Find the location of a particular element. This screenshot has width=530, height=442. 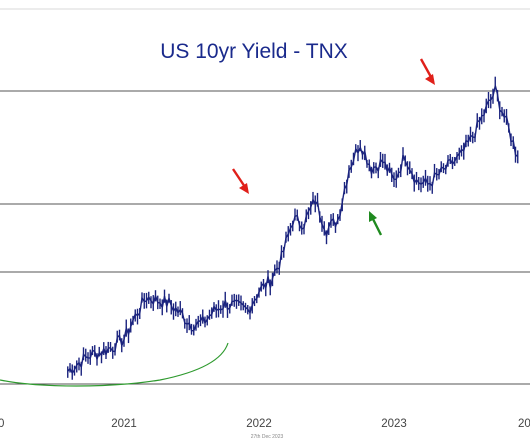

x-axis: 0 2021 2022 2023 20 27th Dec 2023 is located at coordinates (265, 429).